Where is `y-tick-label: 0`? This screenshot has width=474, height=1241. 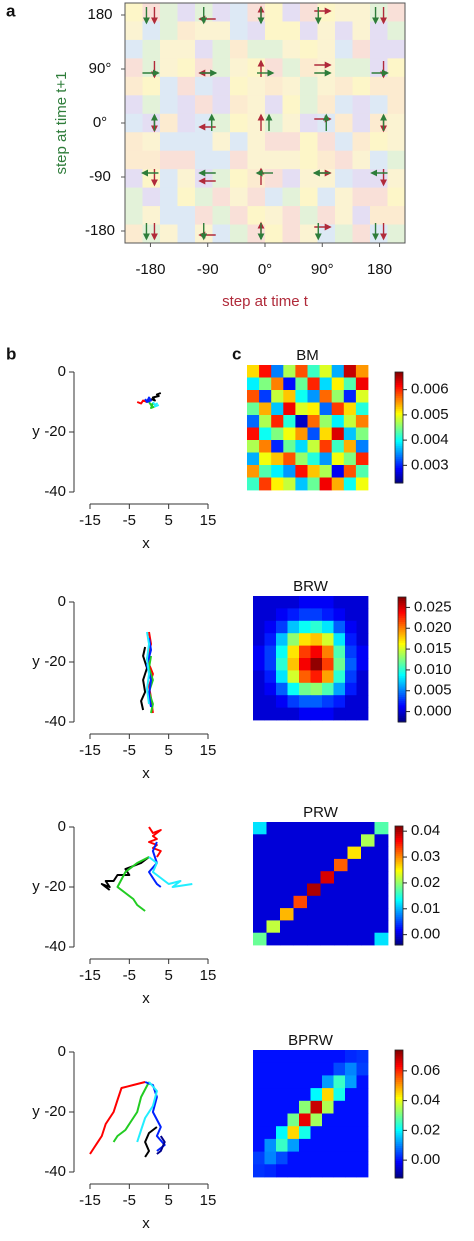 y-tick-label: 0 is located at coordinates (62, 371).